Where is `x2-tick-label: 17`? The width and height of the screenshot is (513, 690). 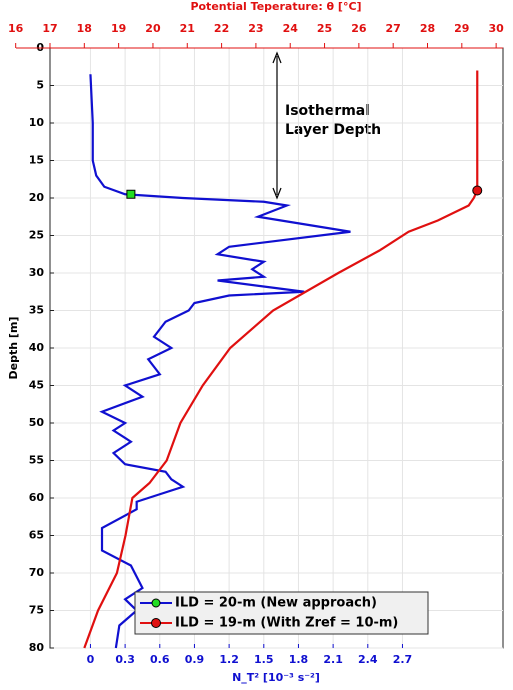 x2-tick-label: 17 is located at coordinates (49, 28).